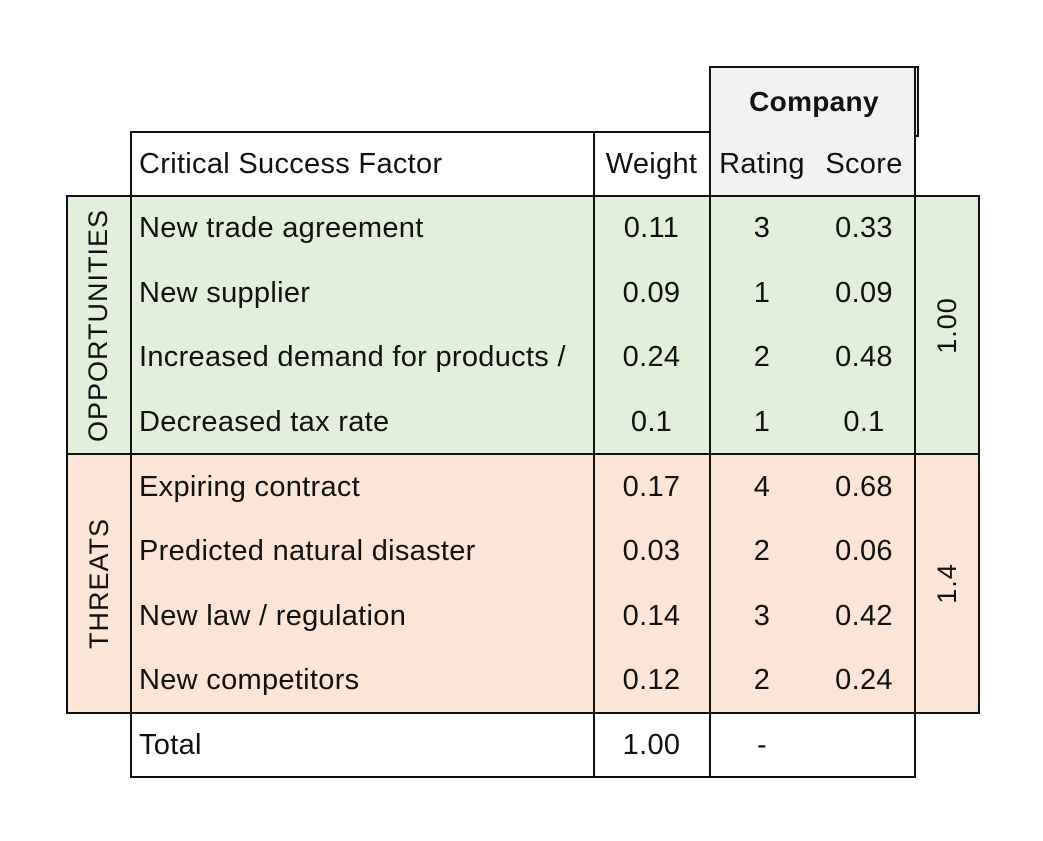 This screenshot has width=1043, height=841. I want to click on weight-cell: 0.24, so click(651, 356).